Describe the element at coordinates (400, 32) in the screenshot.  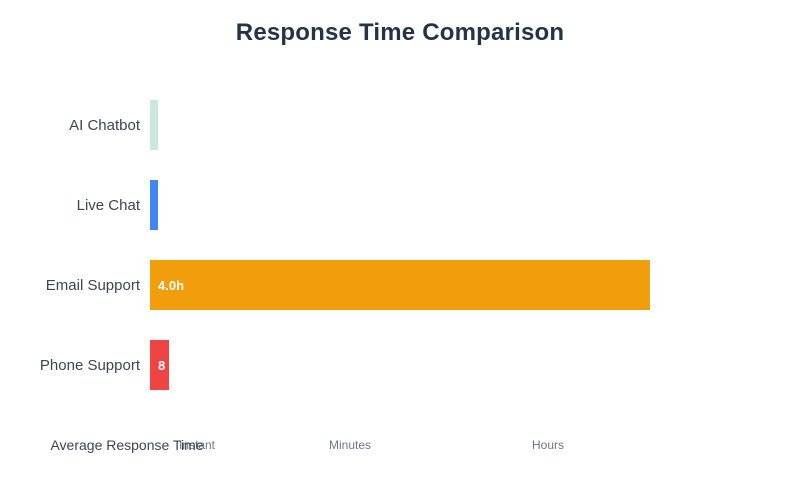
I see `chart-title: Response Time Comparison` at that location.